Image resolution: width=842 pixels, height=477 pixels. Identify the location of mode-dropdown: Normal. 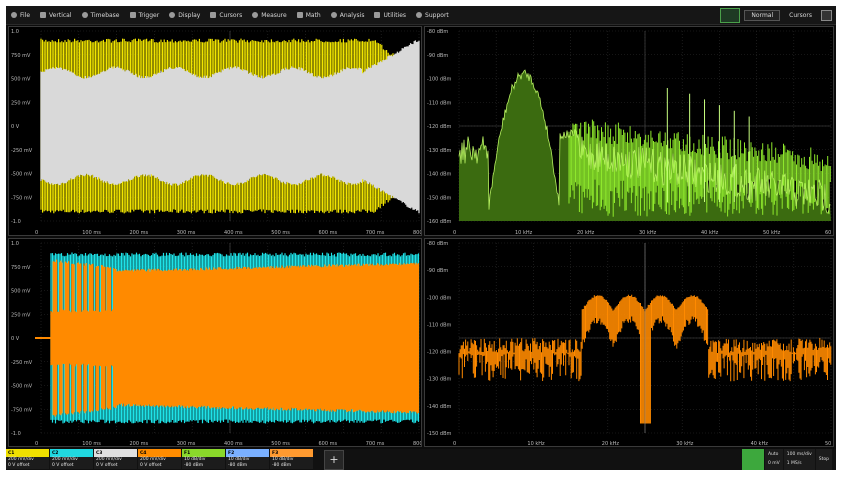
(762, 15).